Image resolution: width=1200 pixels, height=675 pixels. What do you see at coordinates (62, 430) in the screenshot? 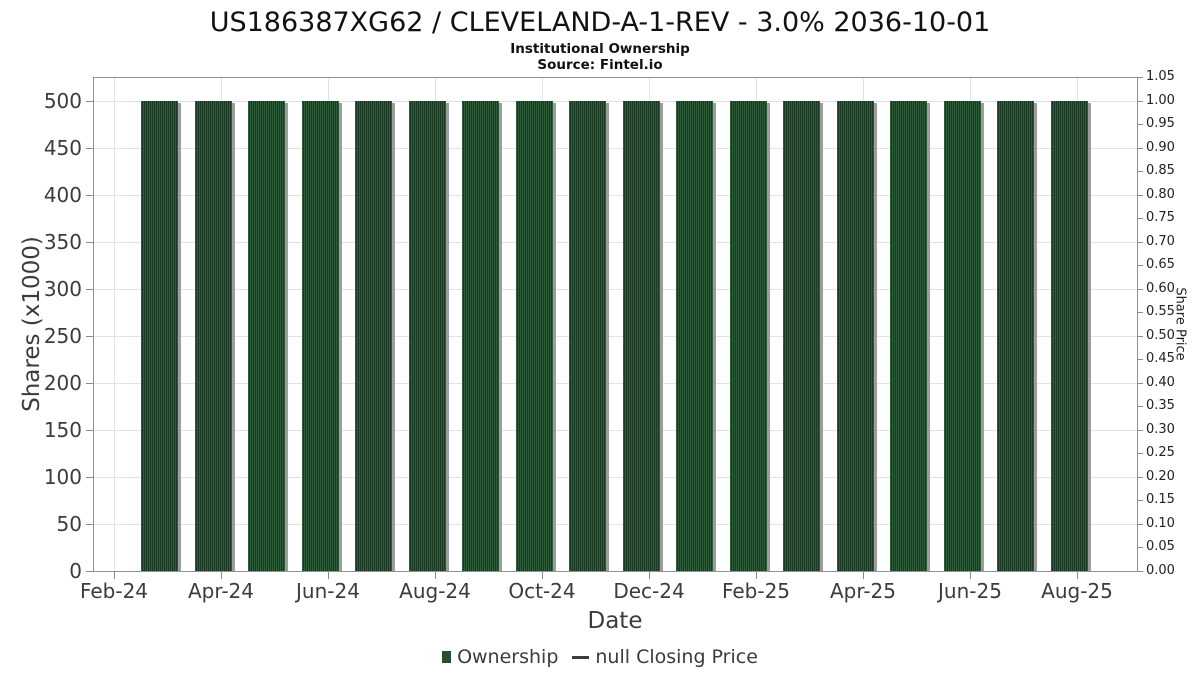
I see `y-axis-tick-label: 150` at bounding box center [62, 430].